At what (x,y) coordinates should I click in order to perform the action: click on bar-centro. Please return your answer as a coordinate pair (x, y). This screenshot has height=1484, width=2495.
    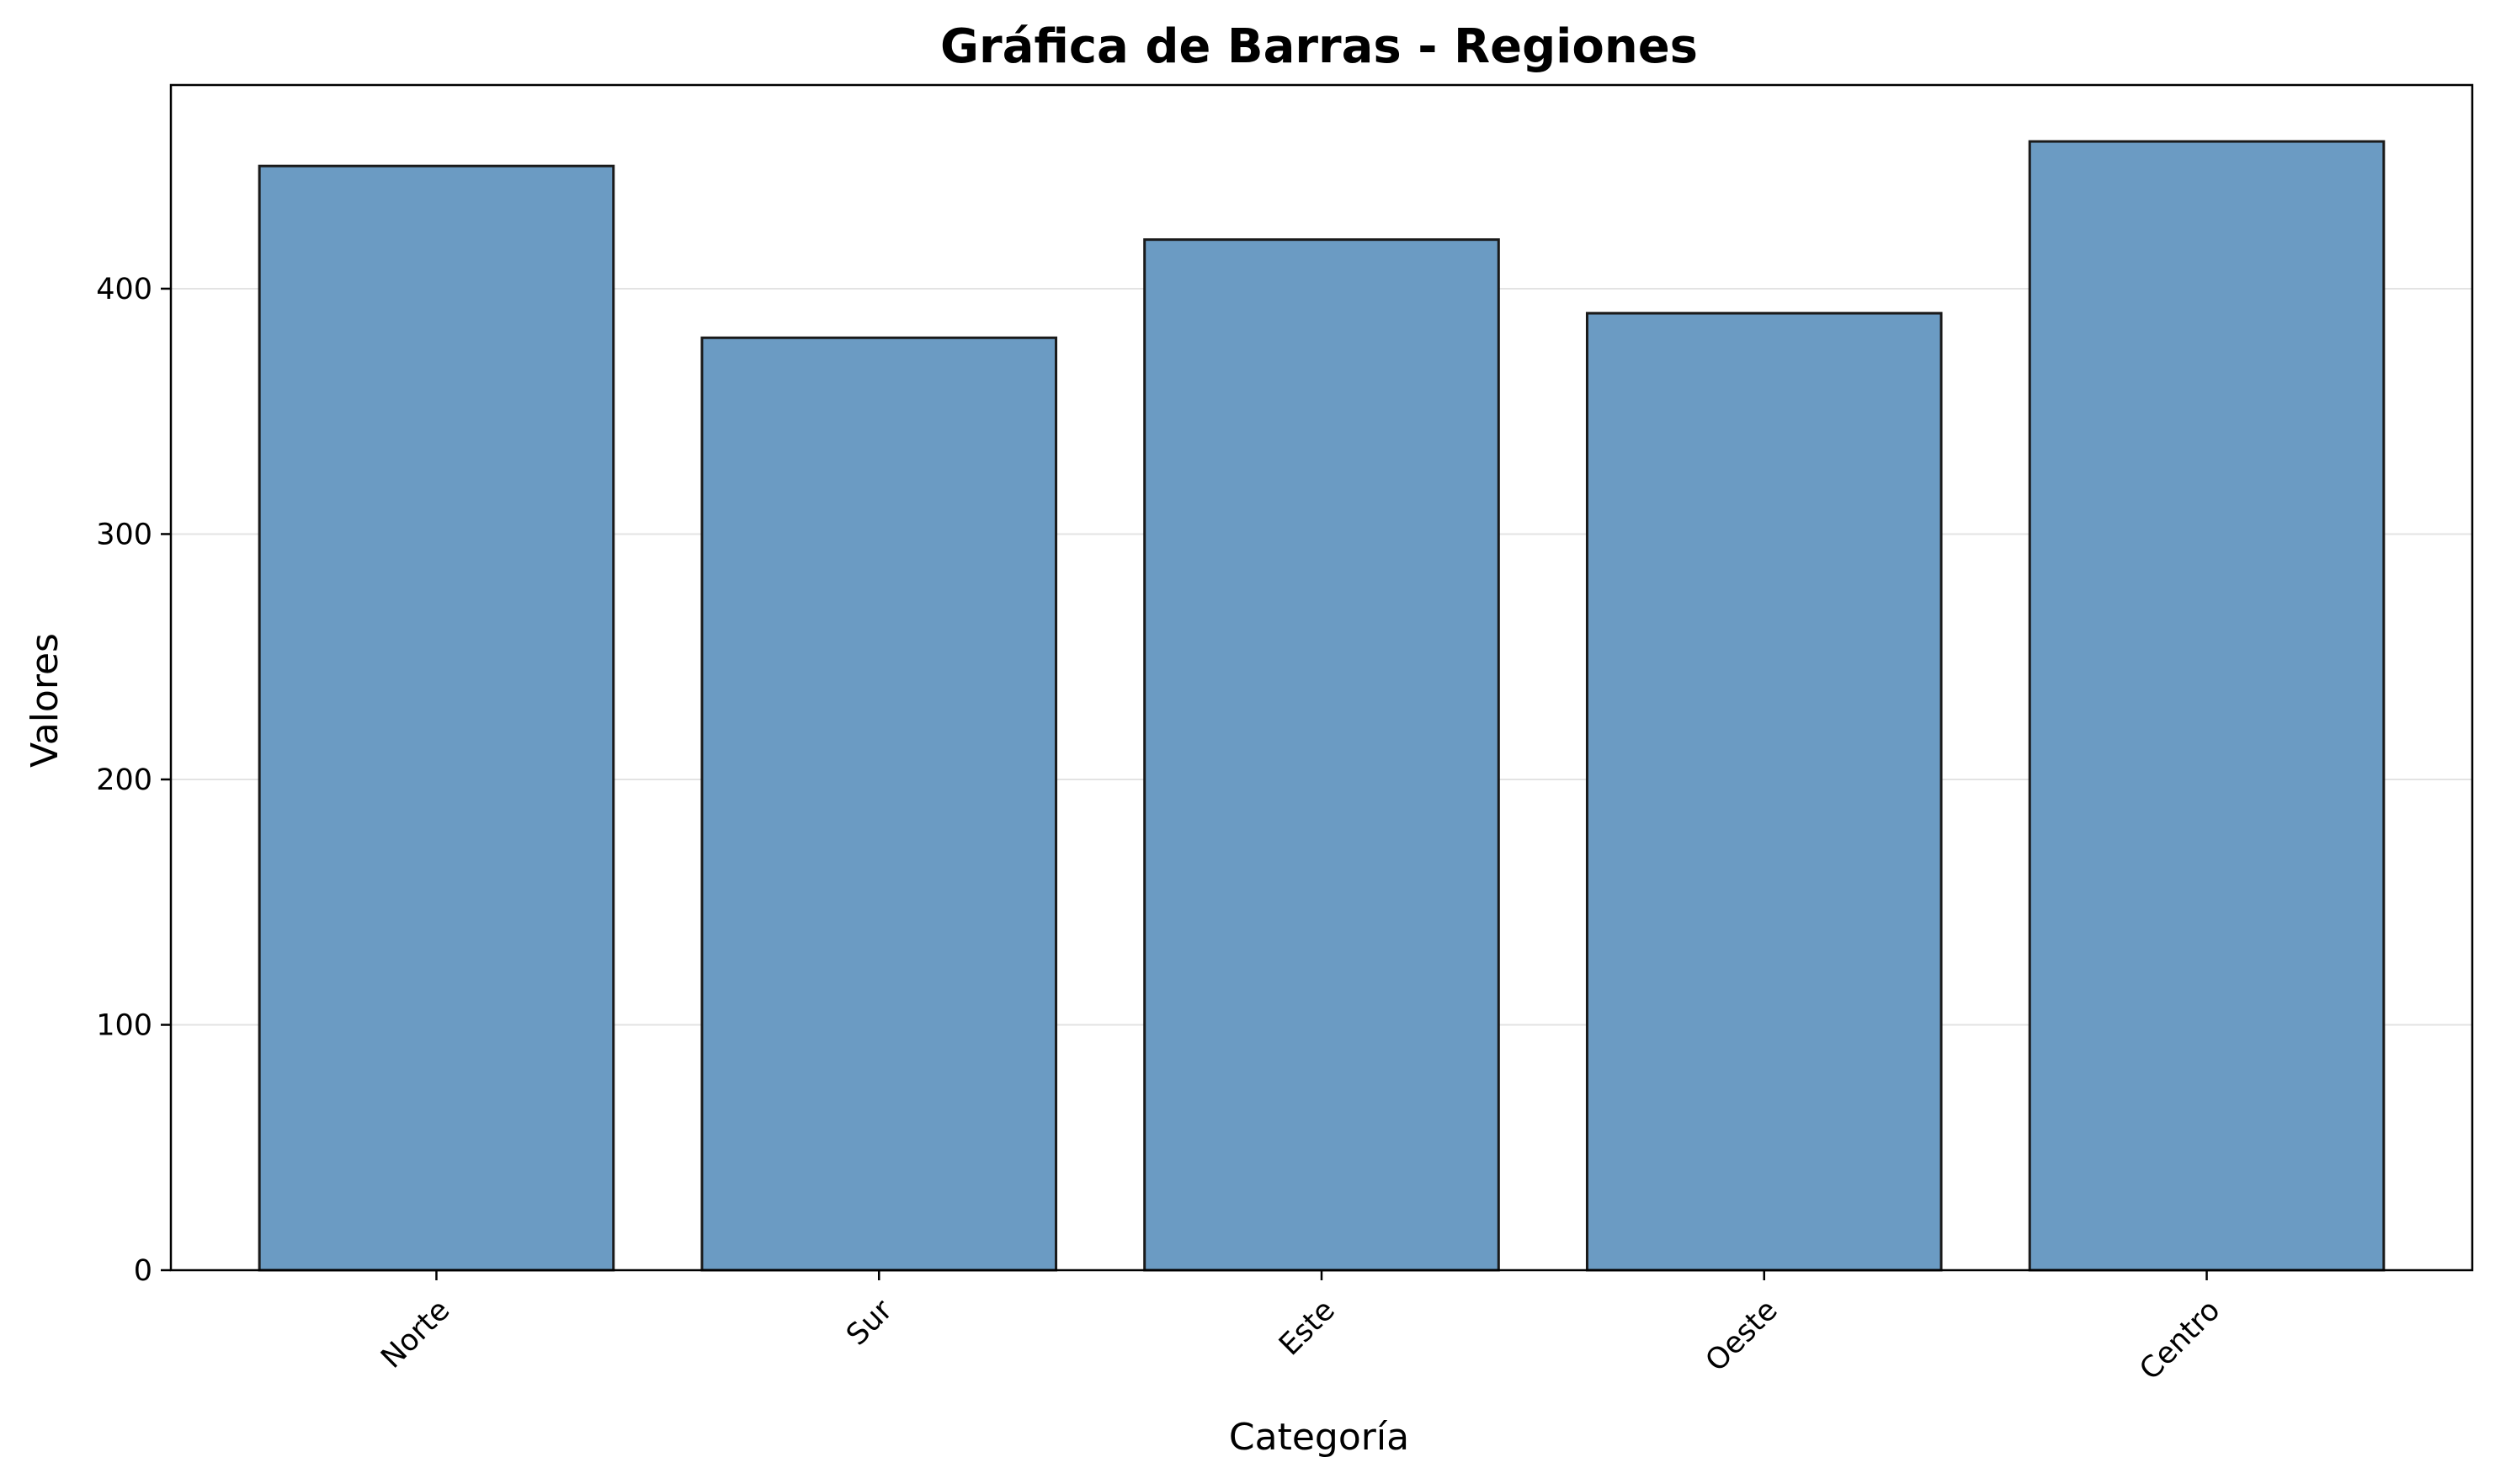
    Looking at the image, I should click on (2207, 706).